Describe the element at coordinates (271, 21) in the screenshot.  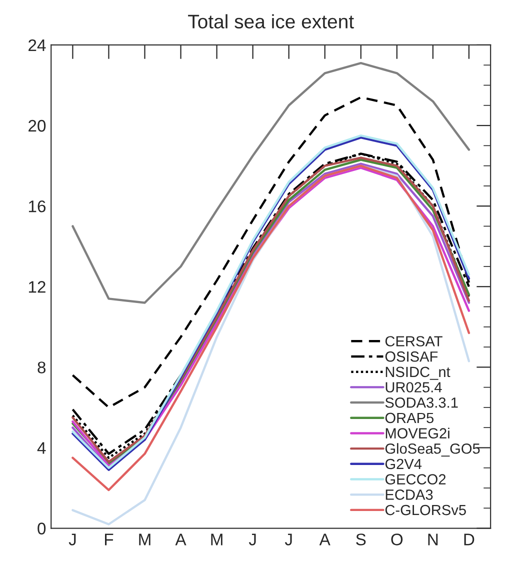
I see `chart-title: Total sea ice extent` at that location.